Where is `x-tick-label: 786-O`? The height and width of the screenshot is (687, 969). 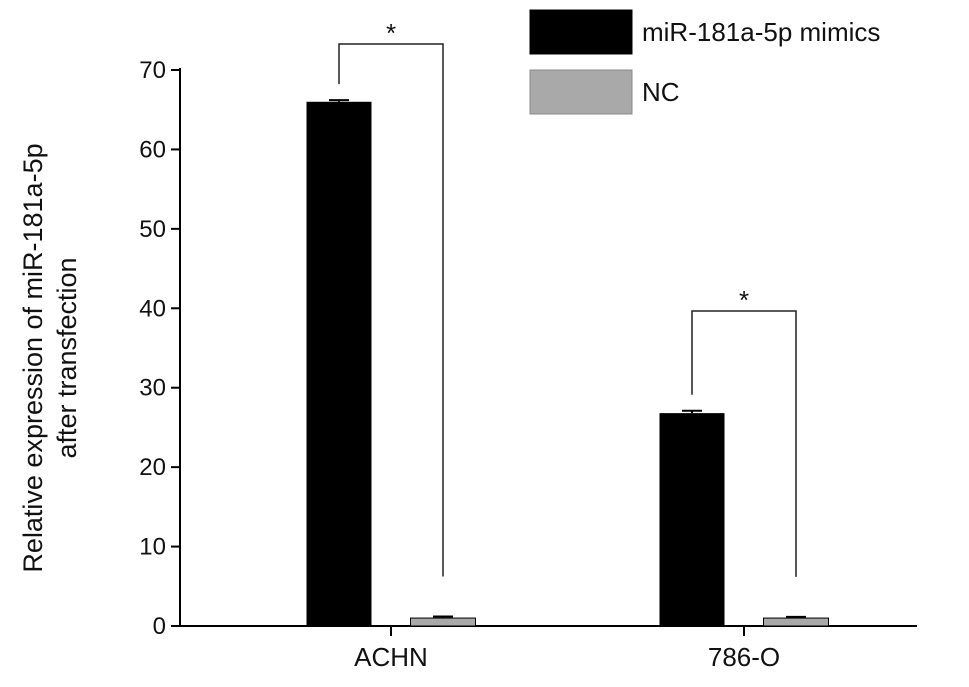 x-tick-label: 786-O is located at coordinates (744, 657).